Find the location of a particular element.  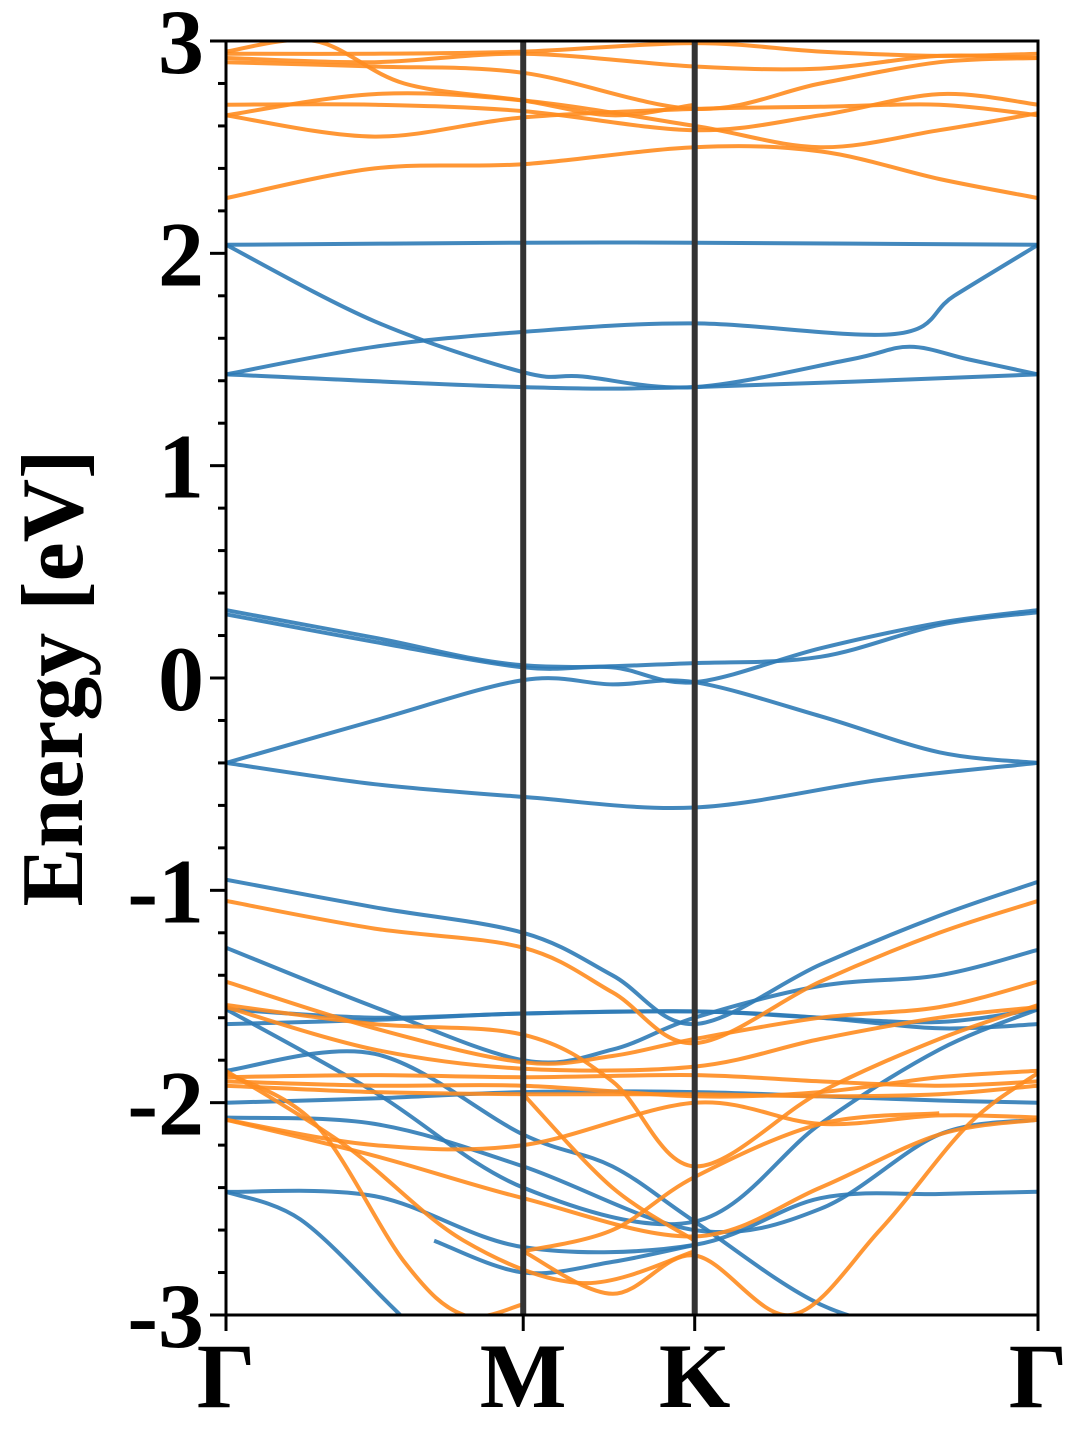

y-axis-ticks: 3 2 1 0 -1 -2 -3 is located at coordinates (176, 683).